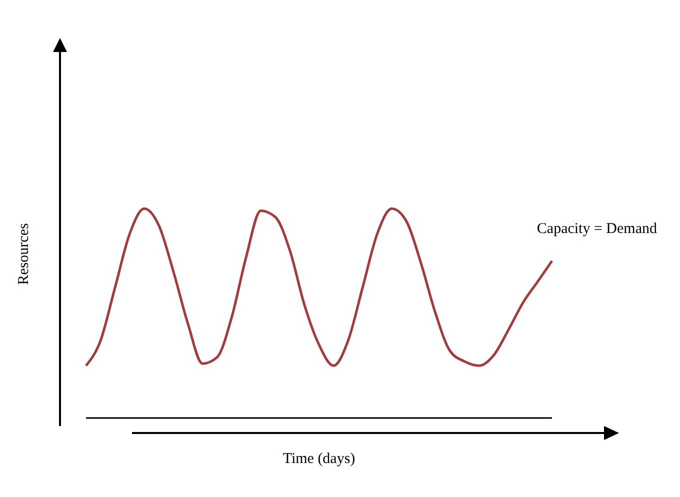 The width and height of the screenshot is (680, 497). I want to click on series-label: Capacity = Demand, so click(597, 228).